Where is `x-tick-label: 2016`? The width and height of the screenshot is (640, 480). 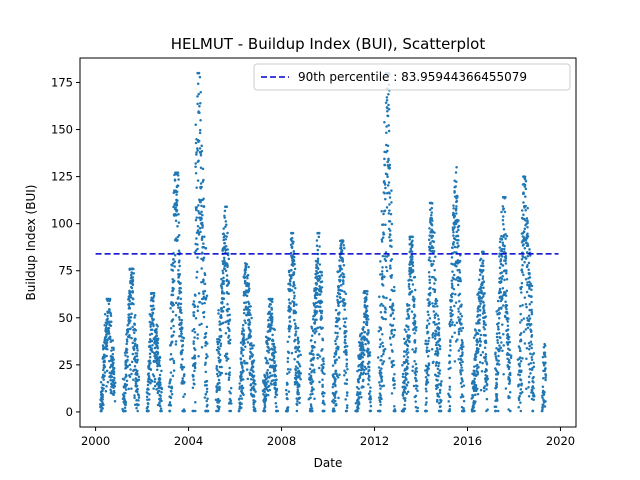 x-tick-label: 2016 is located at coordinates (467, 441).